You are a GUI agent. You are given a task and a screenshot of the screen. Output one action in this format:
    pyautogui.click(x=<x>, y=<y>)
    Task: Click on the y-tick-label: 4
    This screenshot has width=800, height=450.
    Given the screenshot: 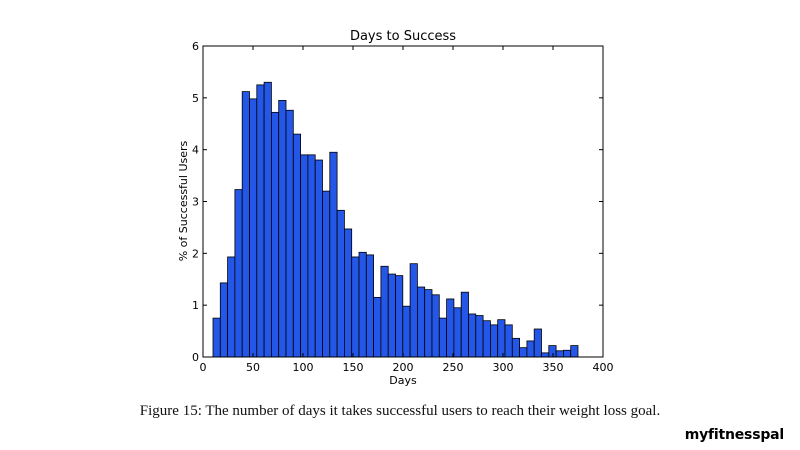 What is the action you would take?
    pyautogui.click(x=195, y=150)
    